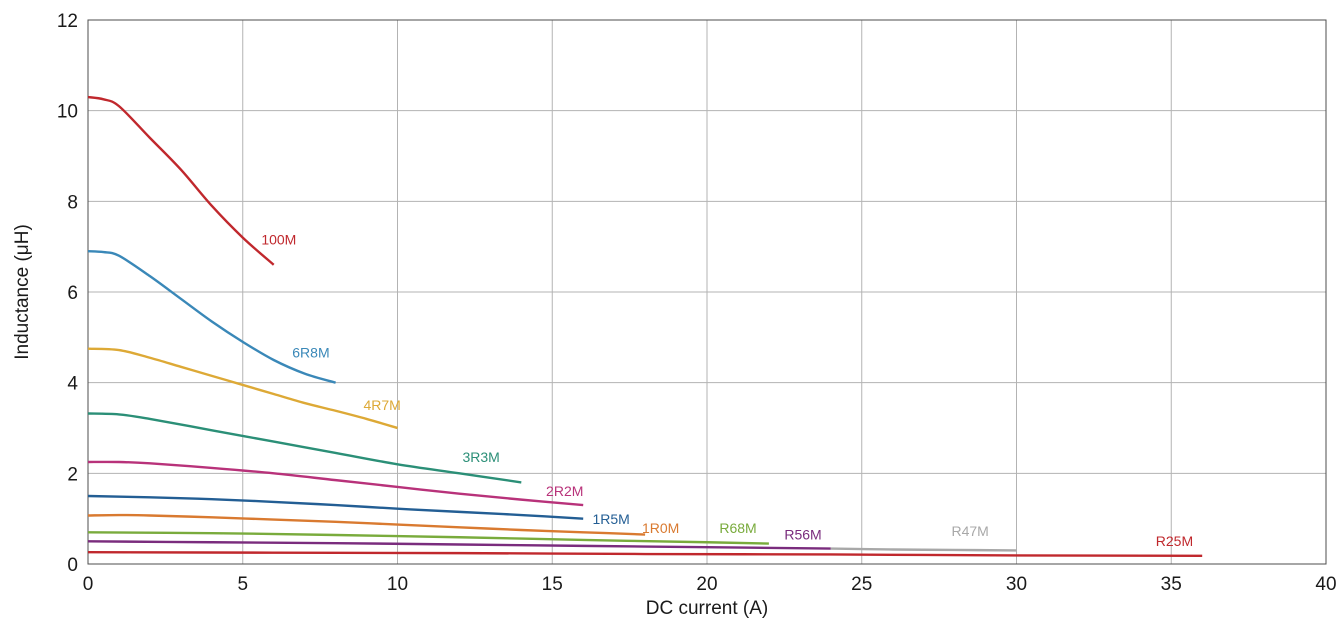 The image size is (1343, 620). I want to click on series-label-r68m: R68M, so click(737, 528).